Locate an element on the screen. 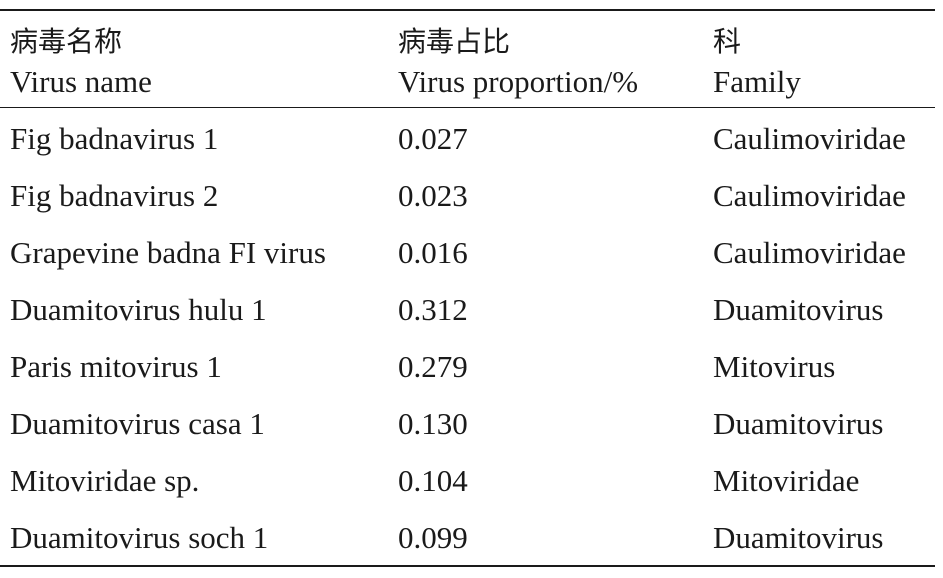 The image size is (943, 578). header-virus-name-zh: 病毒名称 is located at coordinates (66, 41).